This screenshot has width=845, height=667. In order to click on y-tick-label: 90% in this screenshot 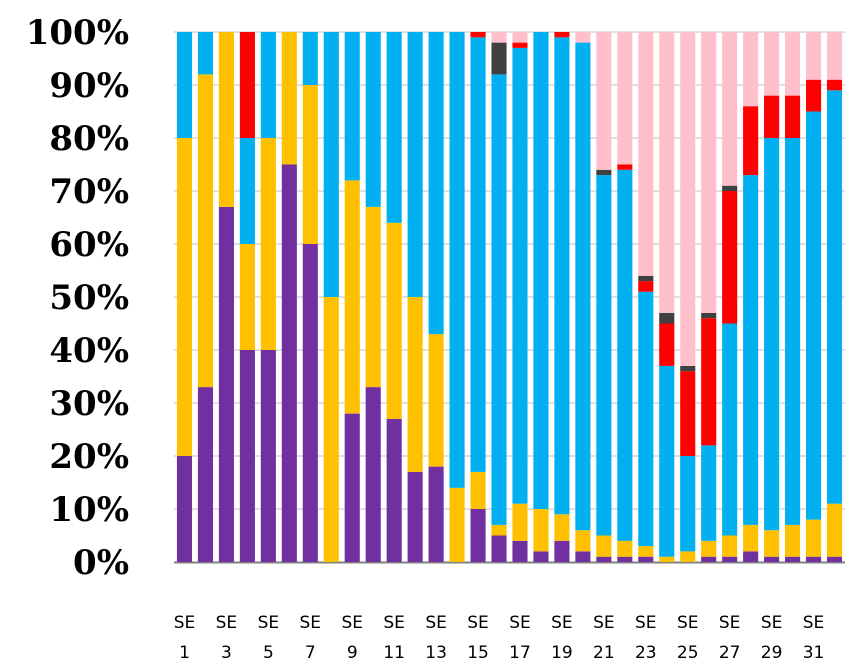, I will do `click(89, 86)`.